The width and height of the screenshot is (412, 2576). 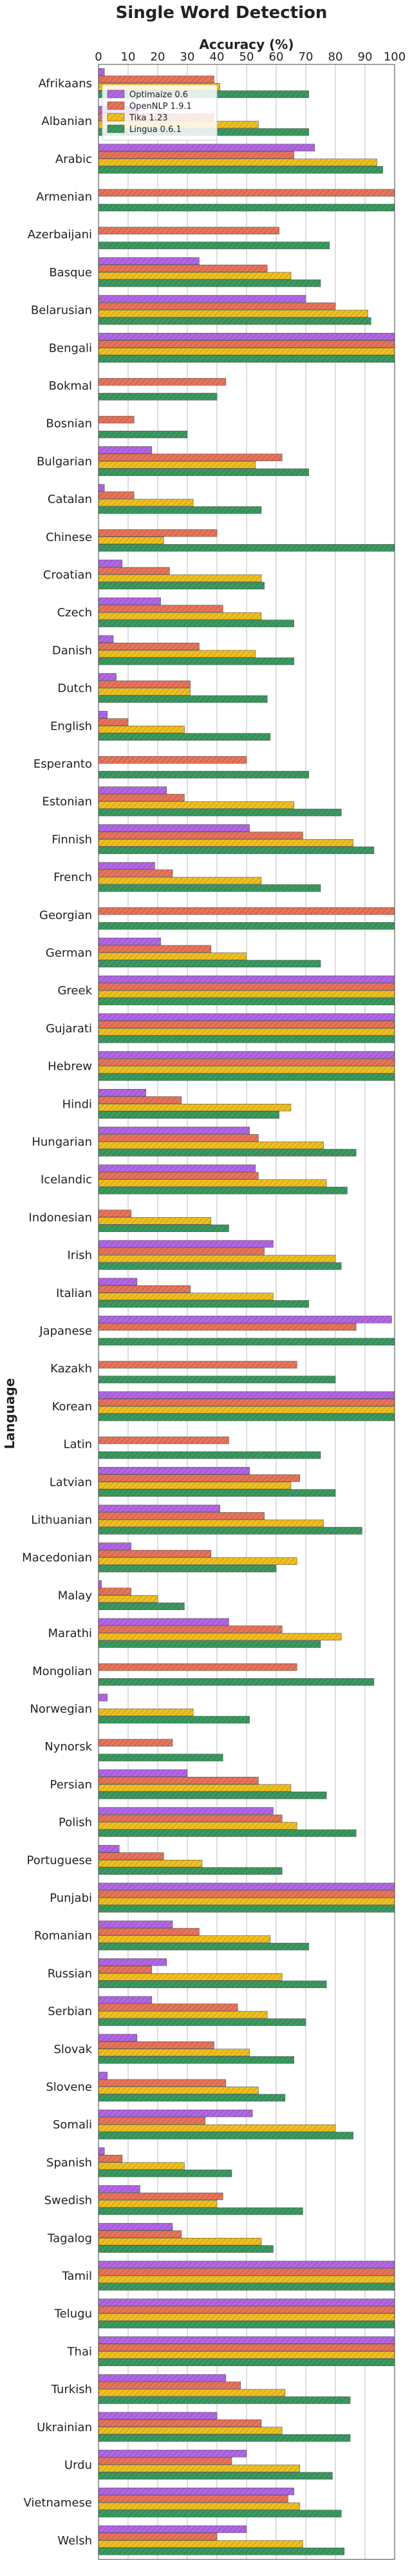 I want to click on y-category-label: Slovene, so click(x=69, y=2087).